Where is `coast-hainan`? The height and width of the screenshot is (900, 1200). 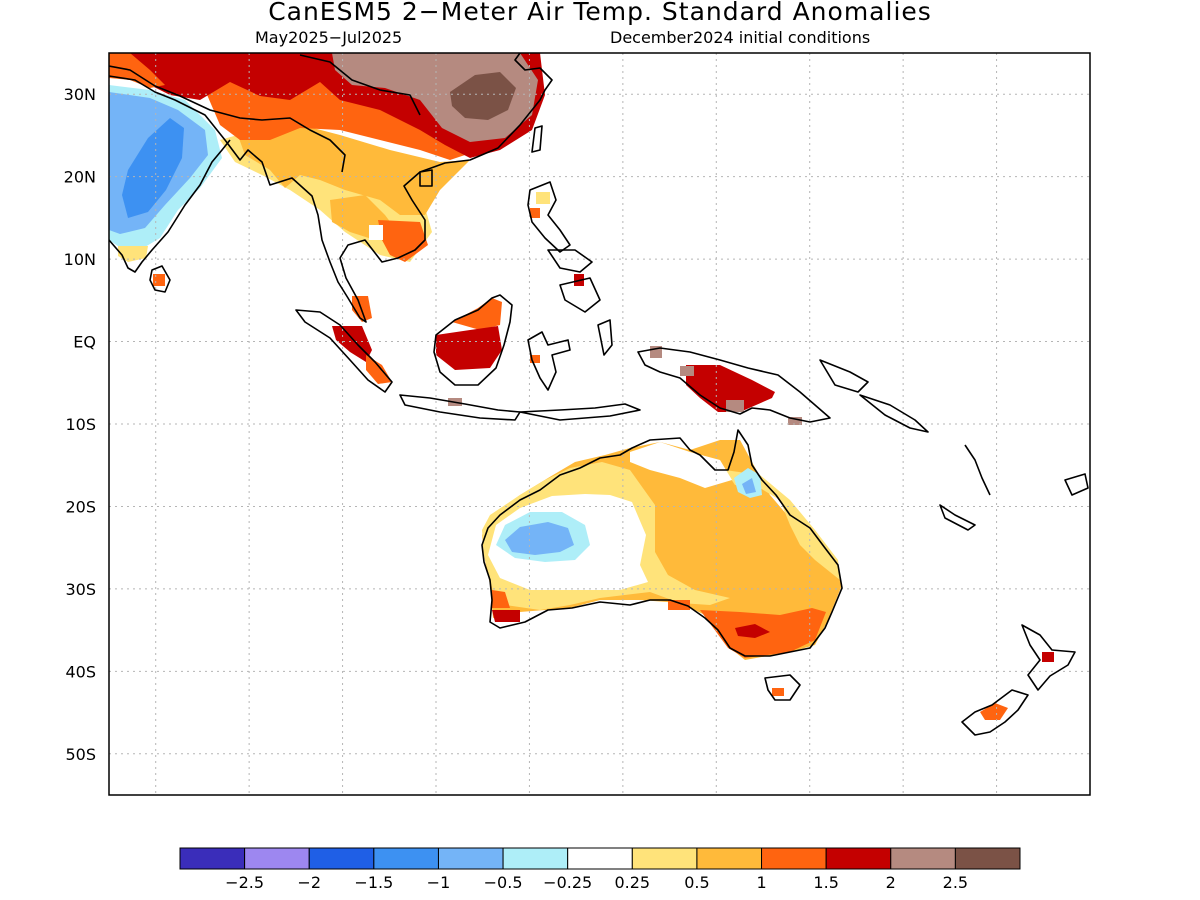
coast-hainan is located at coordinates (426, 178).